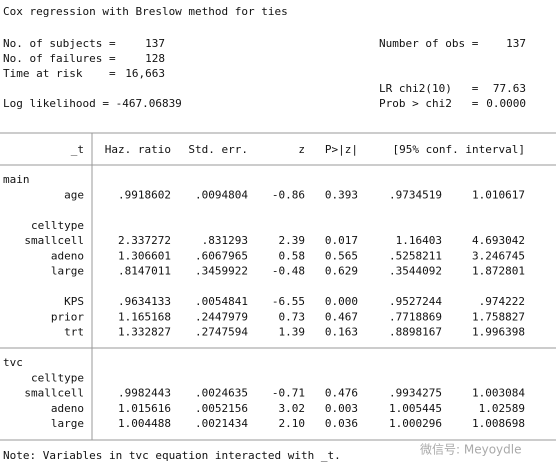 This screenshot has height=471, width=556. I want to click on cell: .831293, so click(225, 240).